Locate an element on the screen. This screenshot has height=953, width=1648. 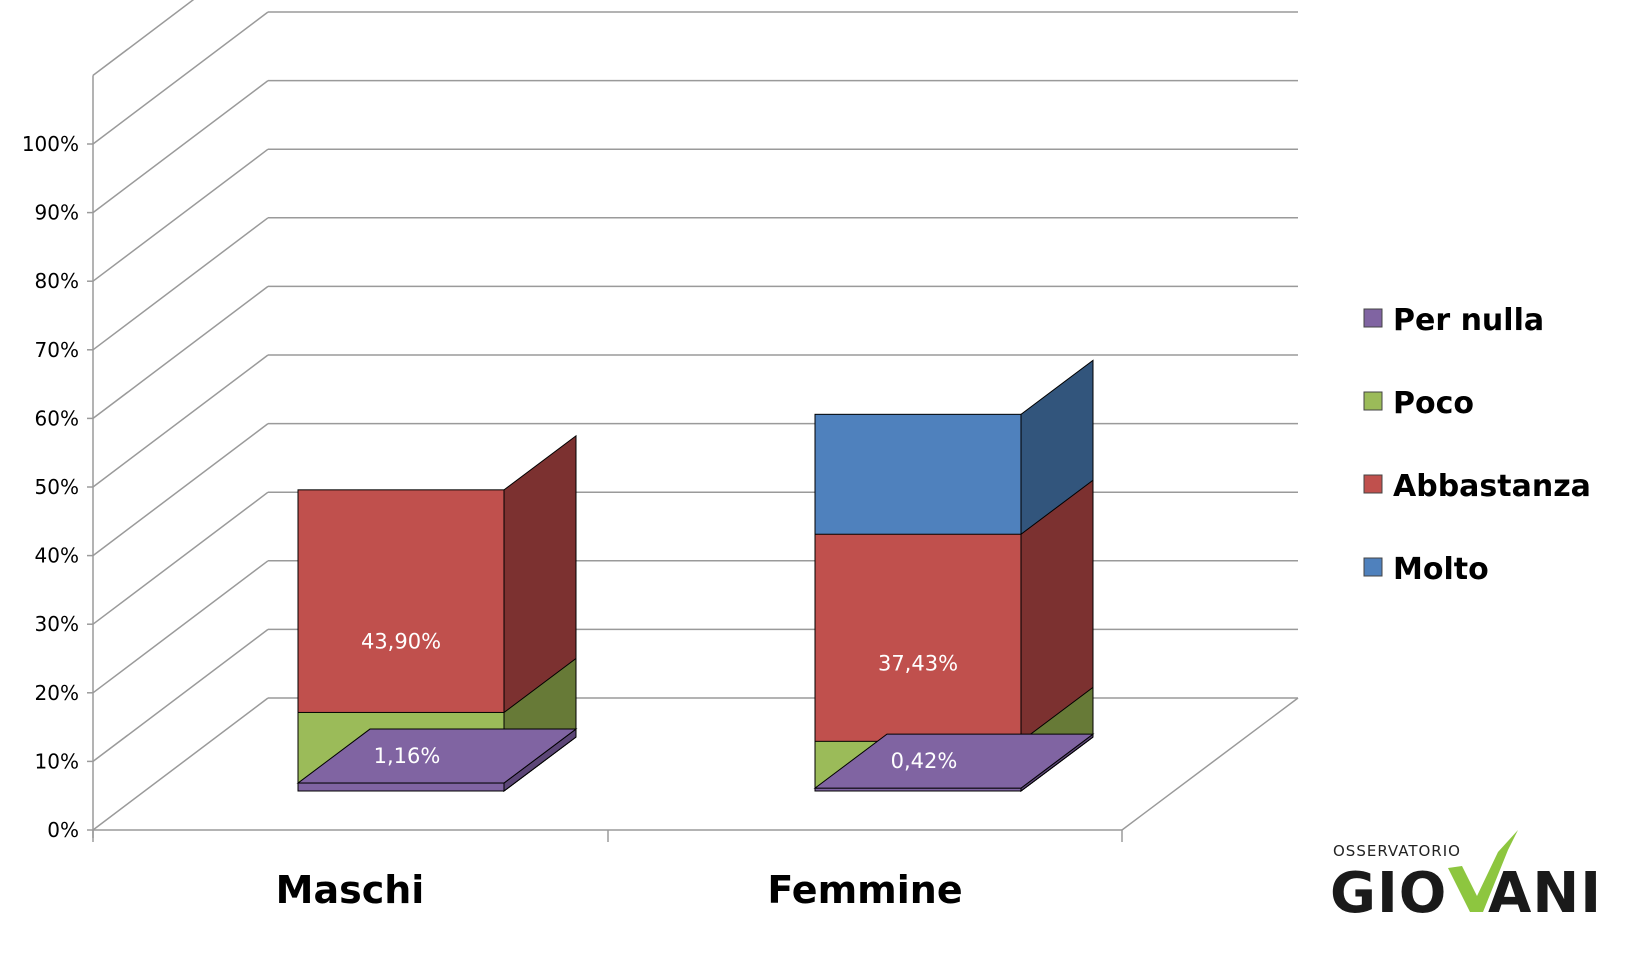
data-label: 0,42% is located at coordinates (924, 761).